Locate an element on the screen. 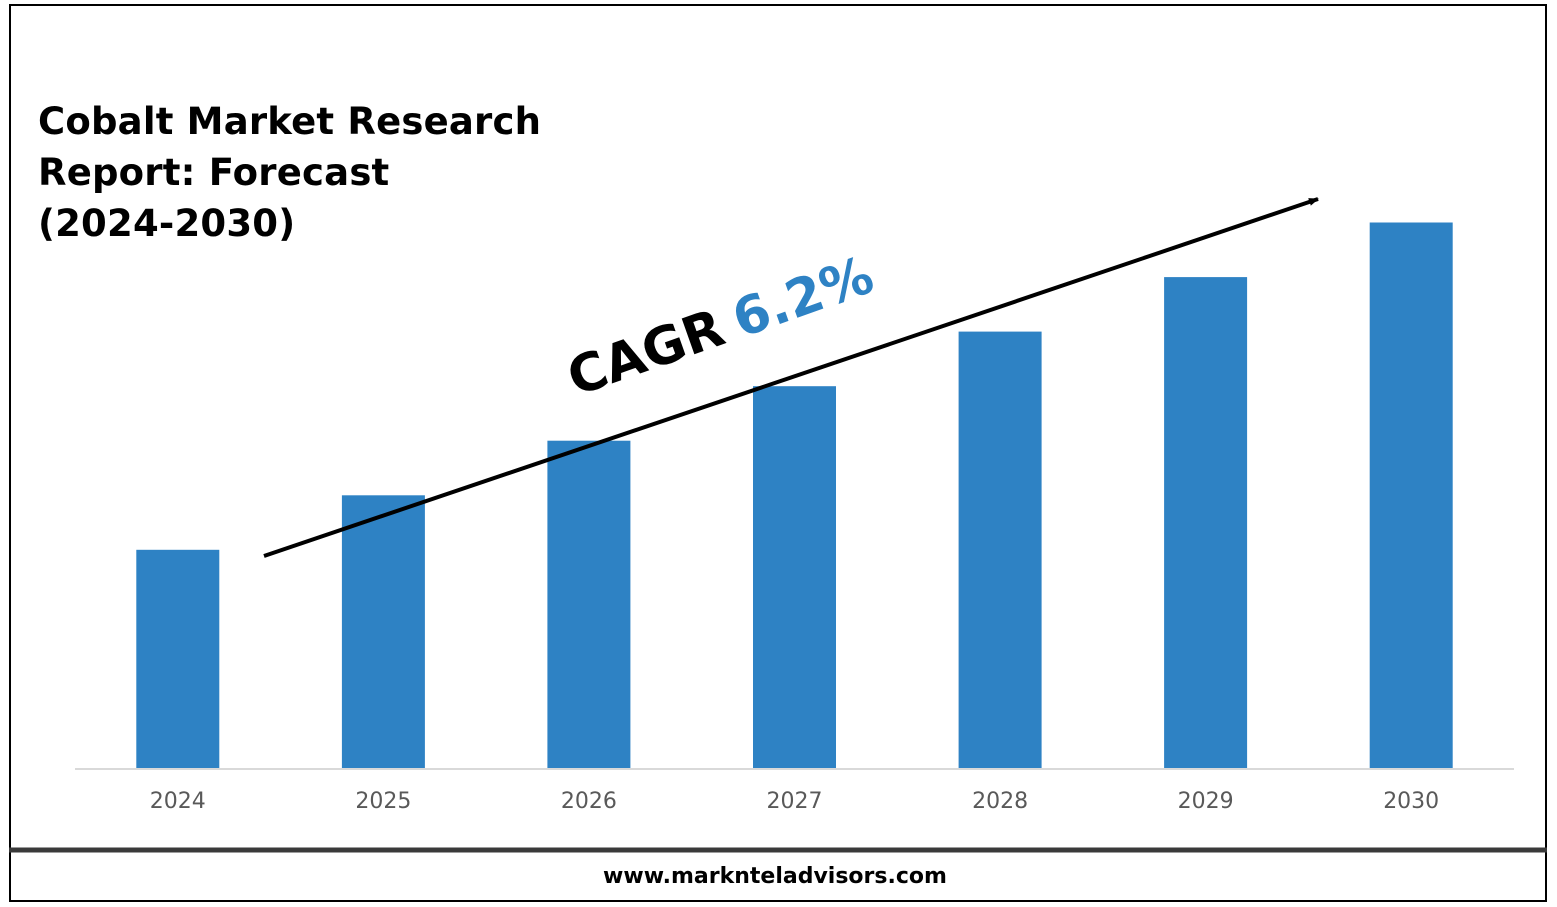  x-tick-label-2025: 2025 is located at coordinates (383, 801).